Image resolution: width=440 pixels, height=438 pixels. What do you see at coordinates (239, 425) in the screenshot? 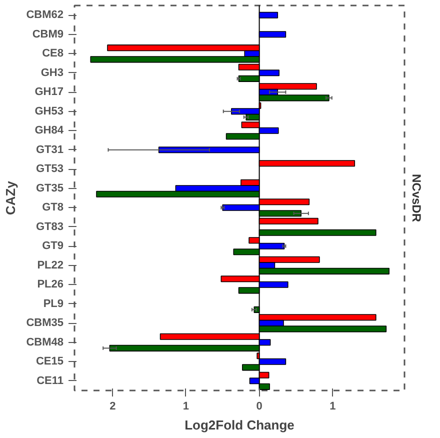
I see `x-axis-title: Log2Fold Change` at bounding box center [239, 425].